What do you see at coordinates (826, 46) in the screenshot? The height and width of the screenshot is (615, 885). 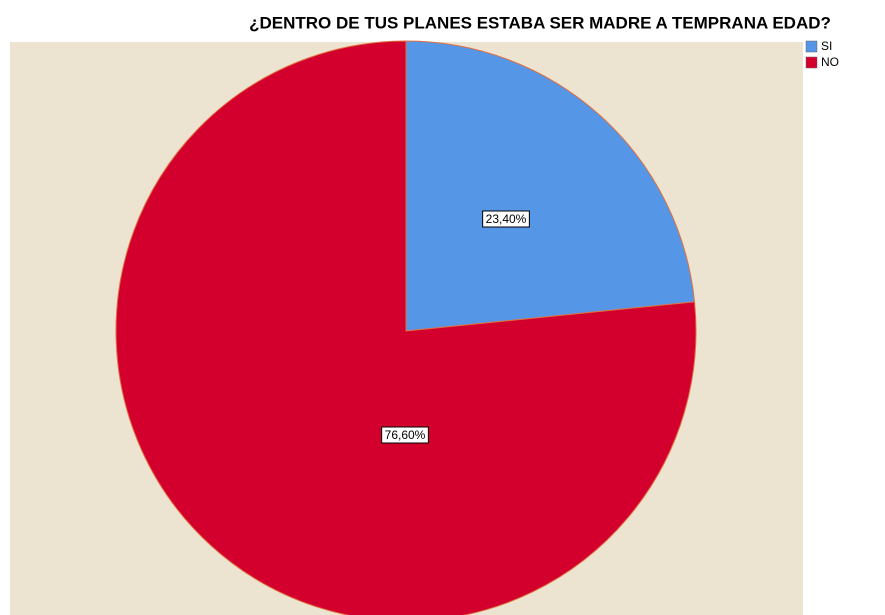 I see `legend-label: SI` at bounding box center [826, 46].